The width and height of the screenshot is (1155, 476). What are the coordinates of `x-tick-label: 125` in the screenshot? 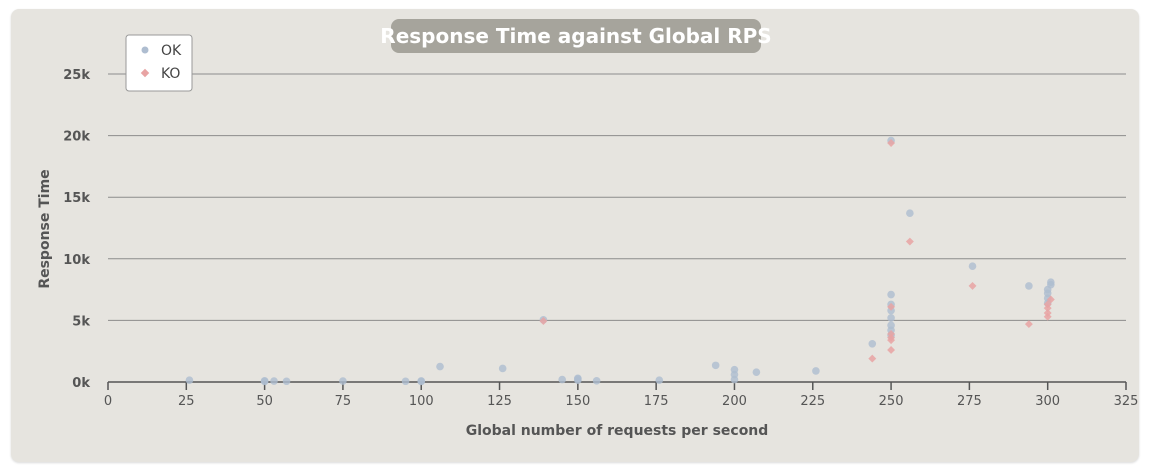 It's located at (499, 401).